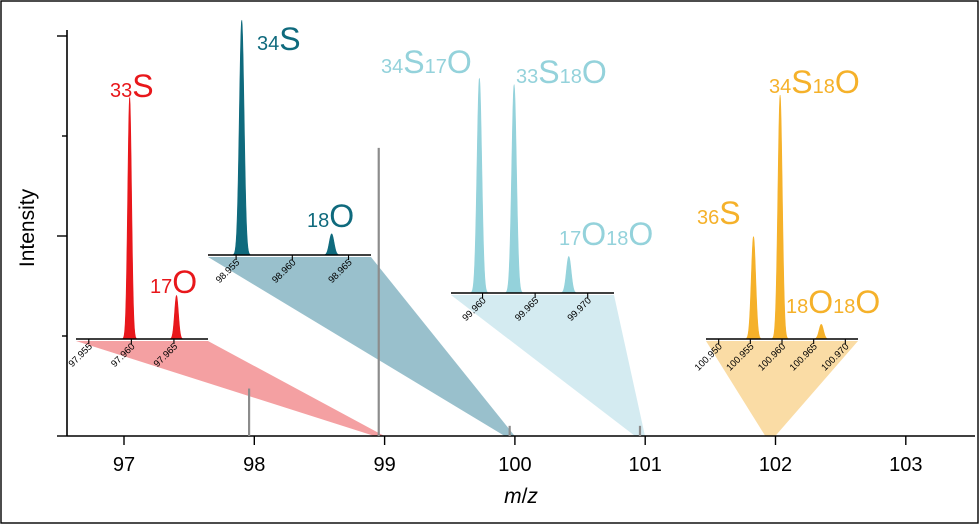 The image size is (979, 529). I want to click on peak-label-36S: 36S, so click(719, 213).